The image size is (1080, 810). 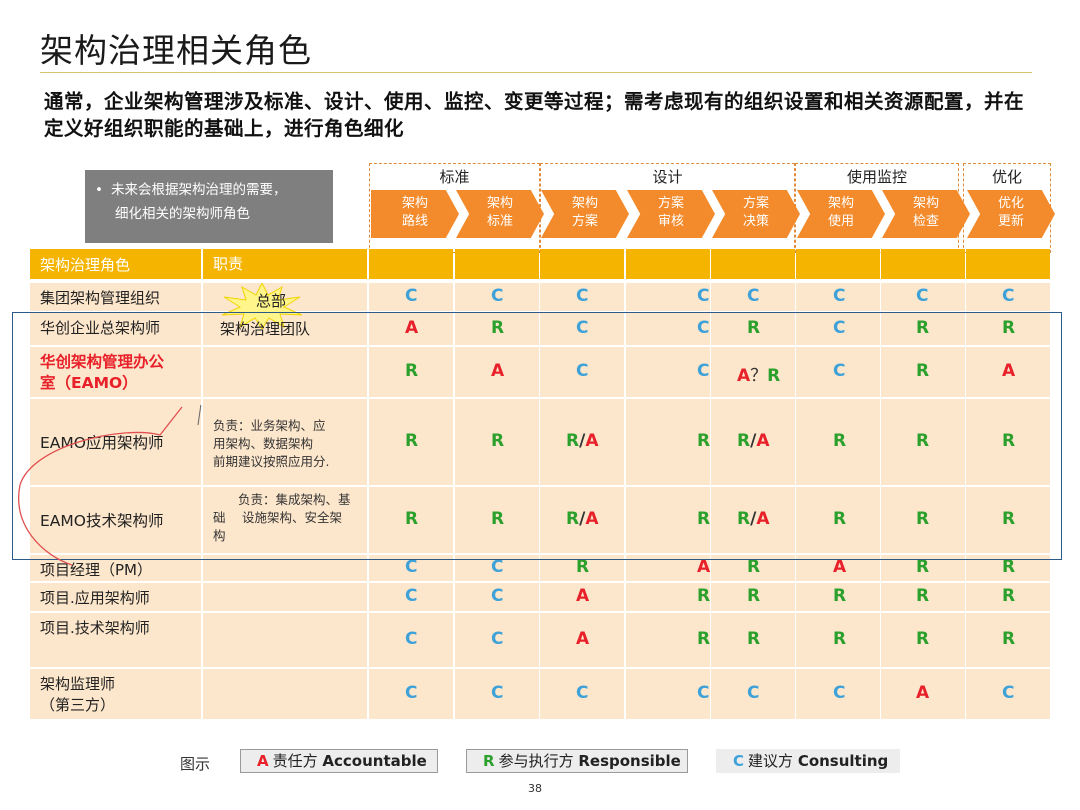 I want to click on step-label-4: 方案 审核, so click(x=671, y=213).